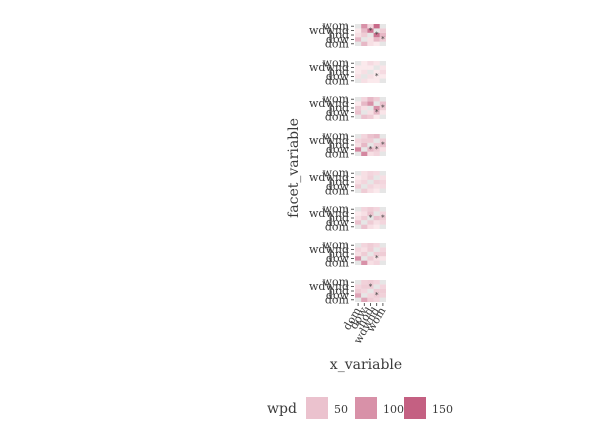 This screenshot has height=428, width=593. I want to click on legend-label: 150, so click(442, 409).